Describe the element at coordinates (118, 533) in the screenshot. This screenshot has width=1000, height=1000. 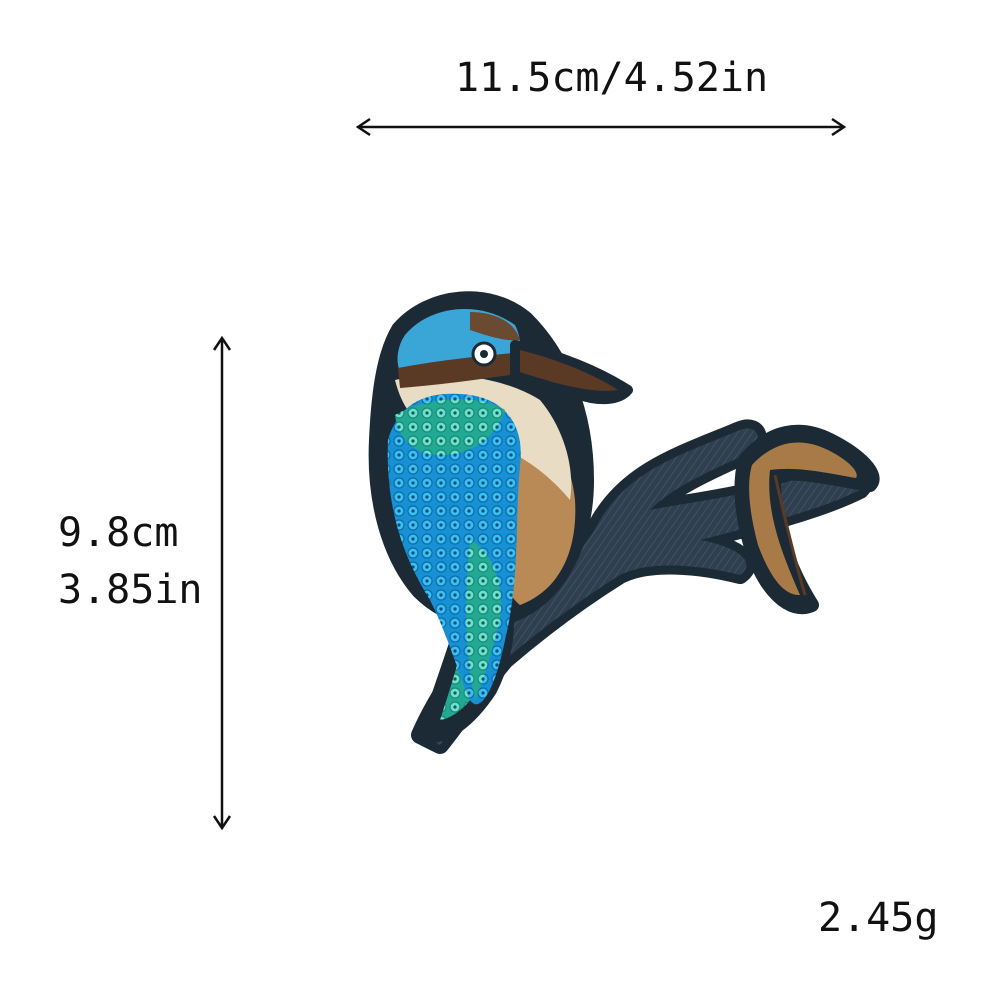
I see `height-cm-label: 9.8cm` at that location.